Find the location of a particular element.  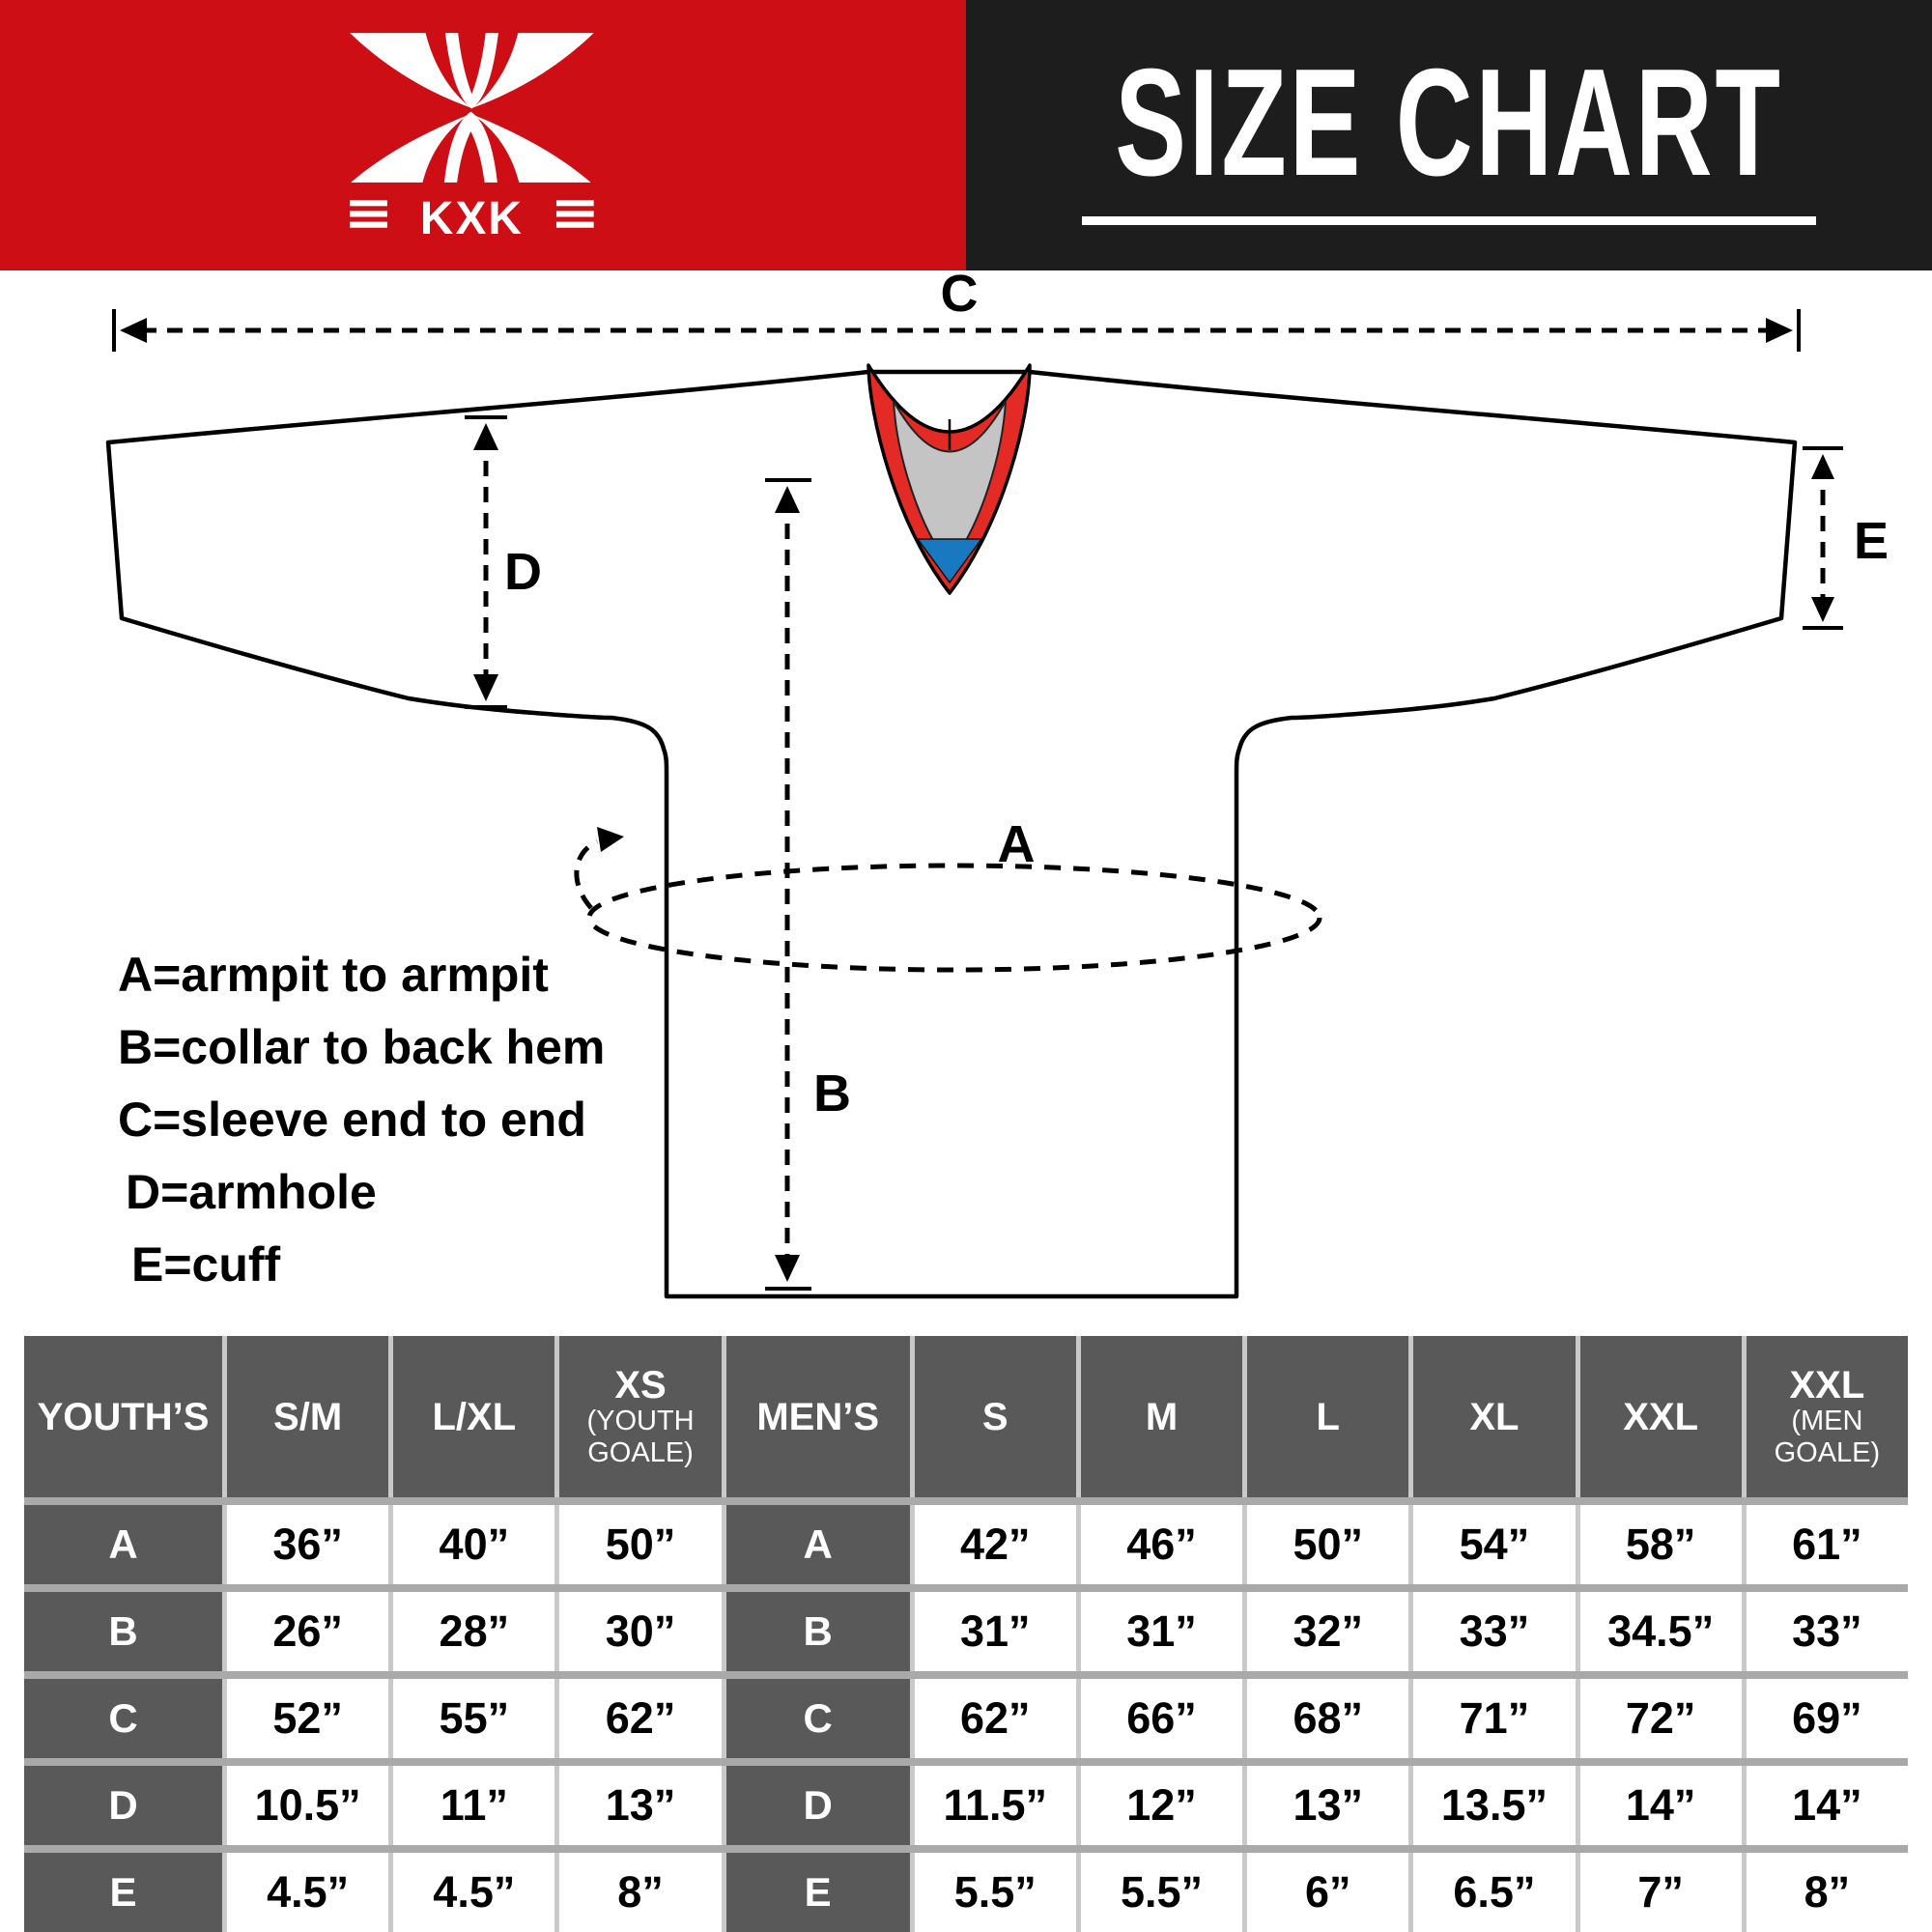

title-header-black-panel: SIZE CHART is located at coordinates (1449, 135).